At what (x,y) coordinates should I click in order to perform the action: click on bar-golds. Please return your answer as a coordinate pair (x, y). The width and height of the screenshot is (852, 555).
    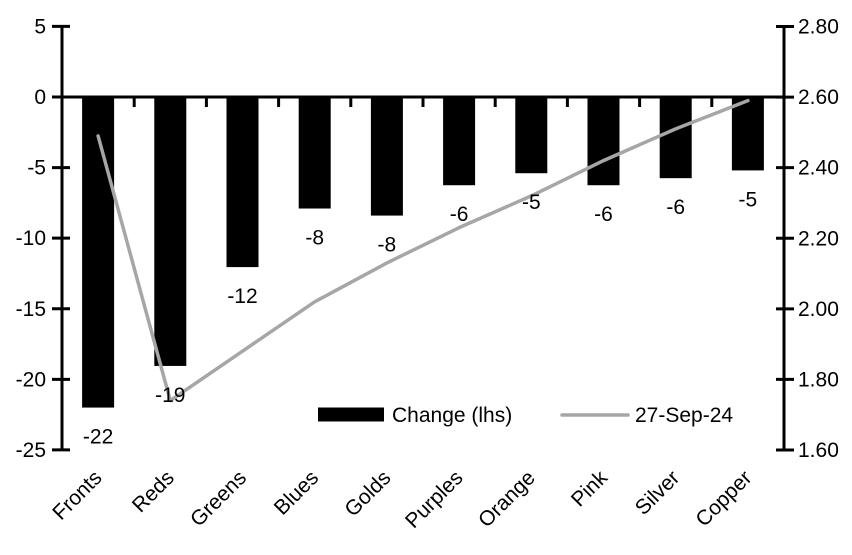
    Looking at the image, I should click on (386, 157).